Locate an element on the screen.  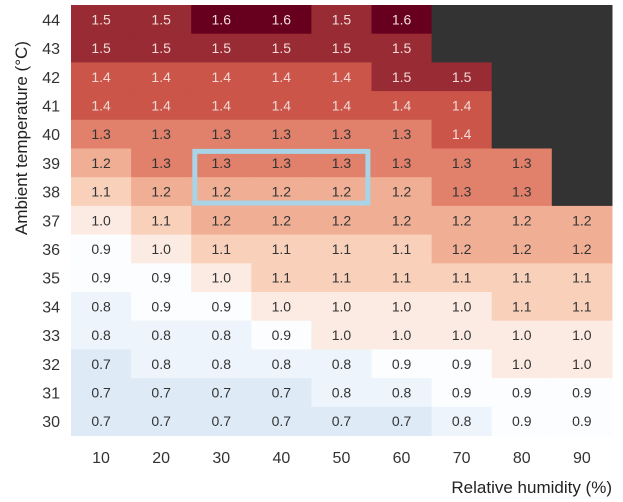
x-tick-label: 80 is located at coordinates (522, 458).